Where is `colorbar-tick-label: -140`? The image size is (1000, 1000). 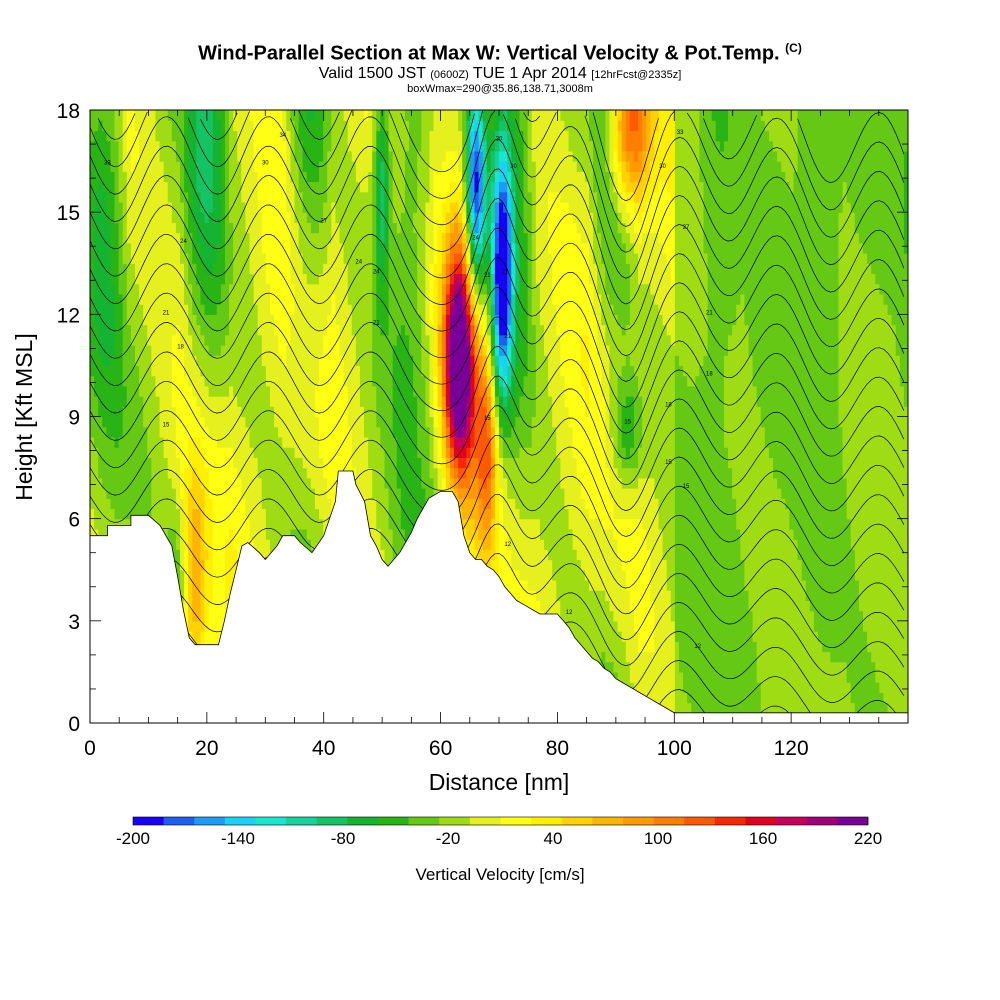
colorbar-tick-label: -140 is located at coordinates (238, 838).